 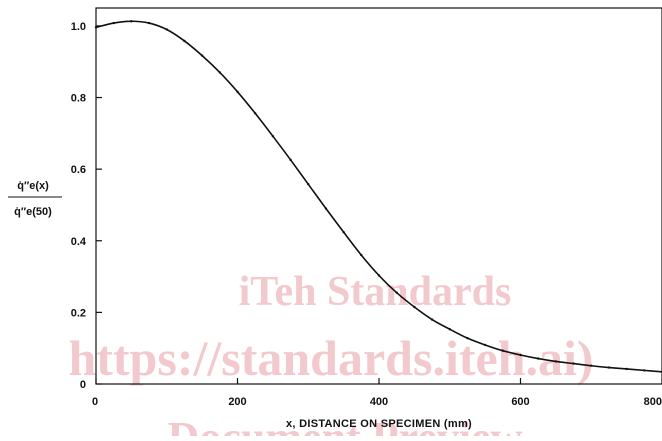 What do you see at coordinates (520, 402) in the screenshot?
I see `x-tick-label: 600` at bounding box center [520, 402].